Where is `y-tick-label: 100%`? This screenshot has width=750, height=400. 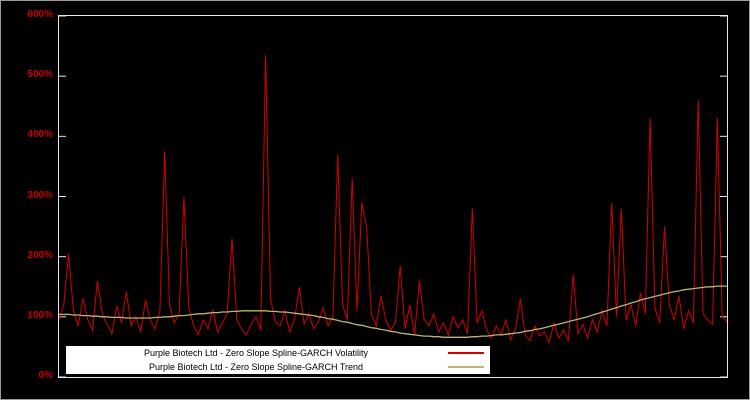
y-tick-label: 100% is located at coordinates (40, 315).